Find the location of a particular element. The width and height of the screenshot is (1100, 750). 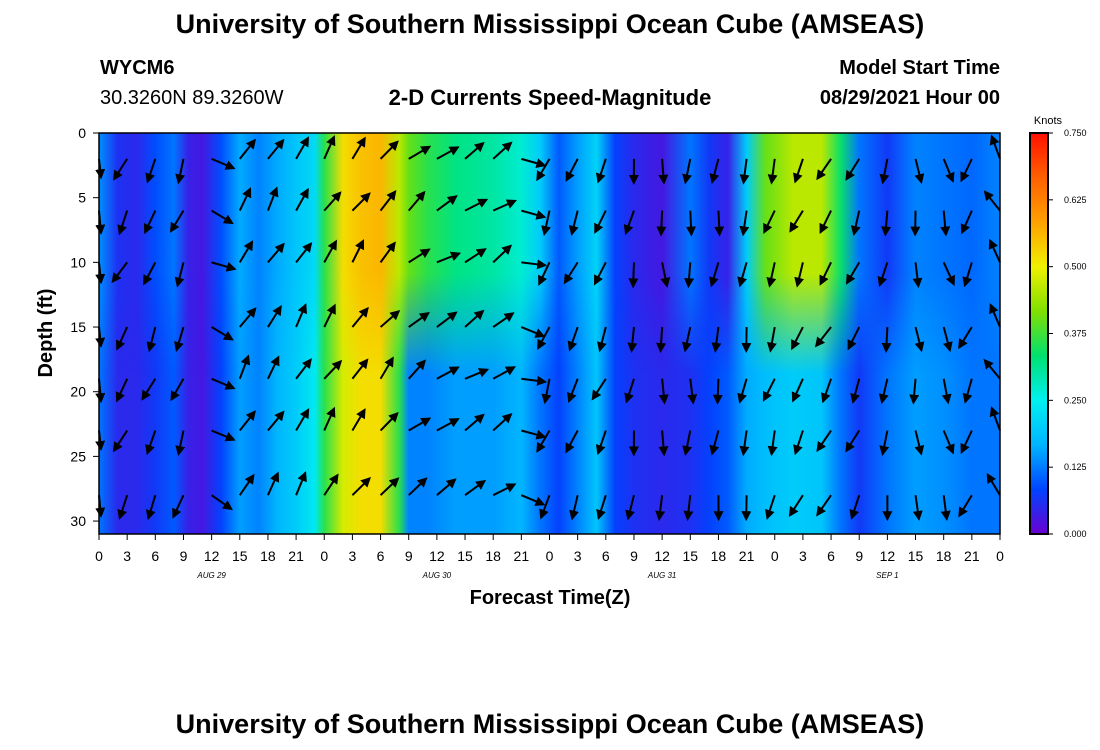

x-tick-label: 21 is located at coordinates (972, 556).